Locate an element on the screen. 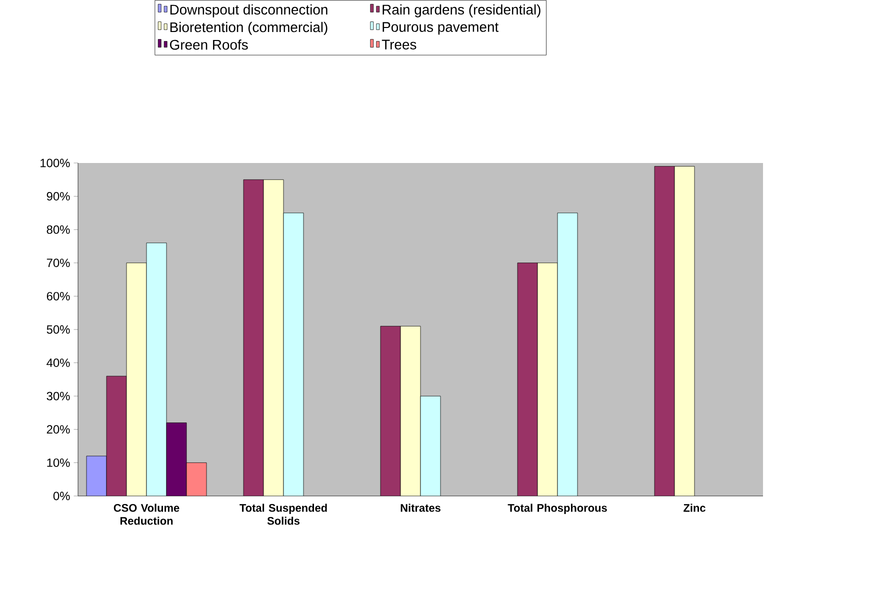 This screenshot has width=873, height=594. legend-label: Rain gardens (residential) is located at coordinates (461, 11).